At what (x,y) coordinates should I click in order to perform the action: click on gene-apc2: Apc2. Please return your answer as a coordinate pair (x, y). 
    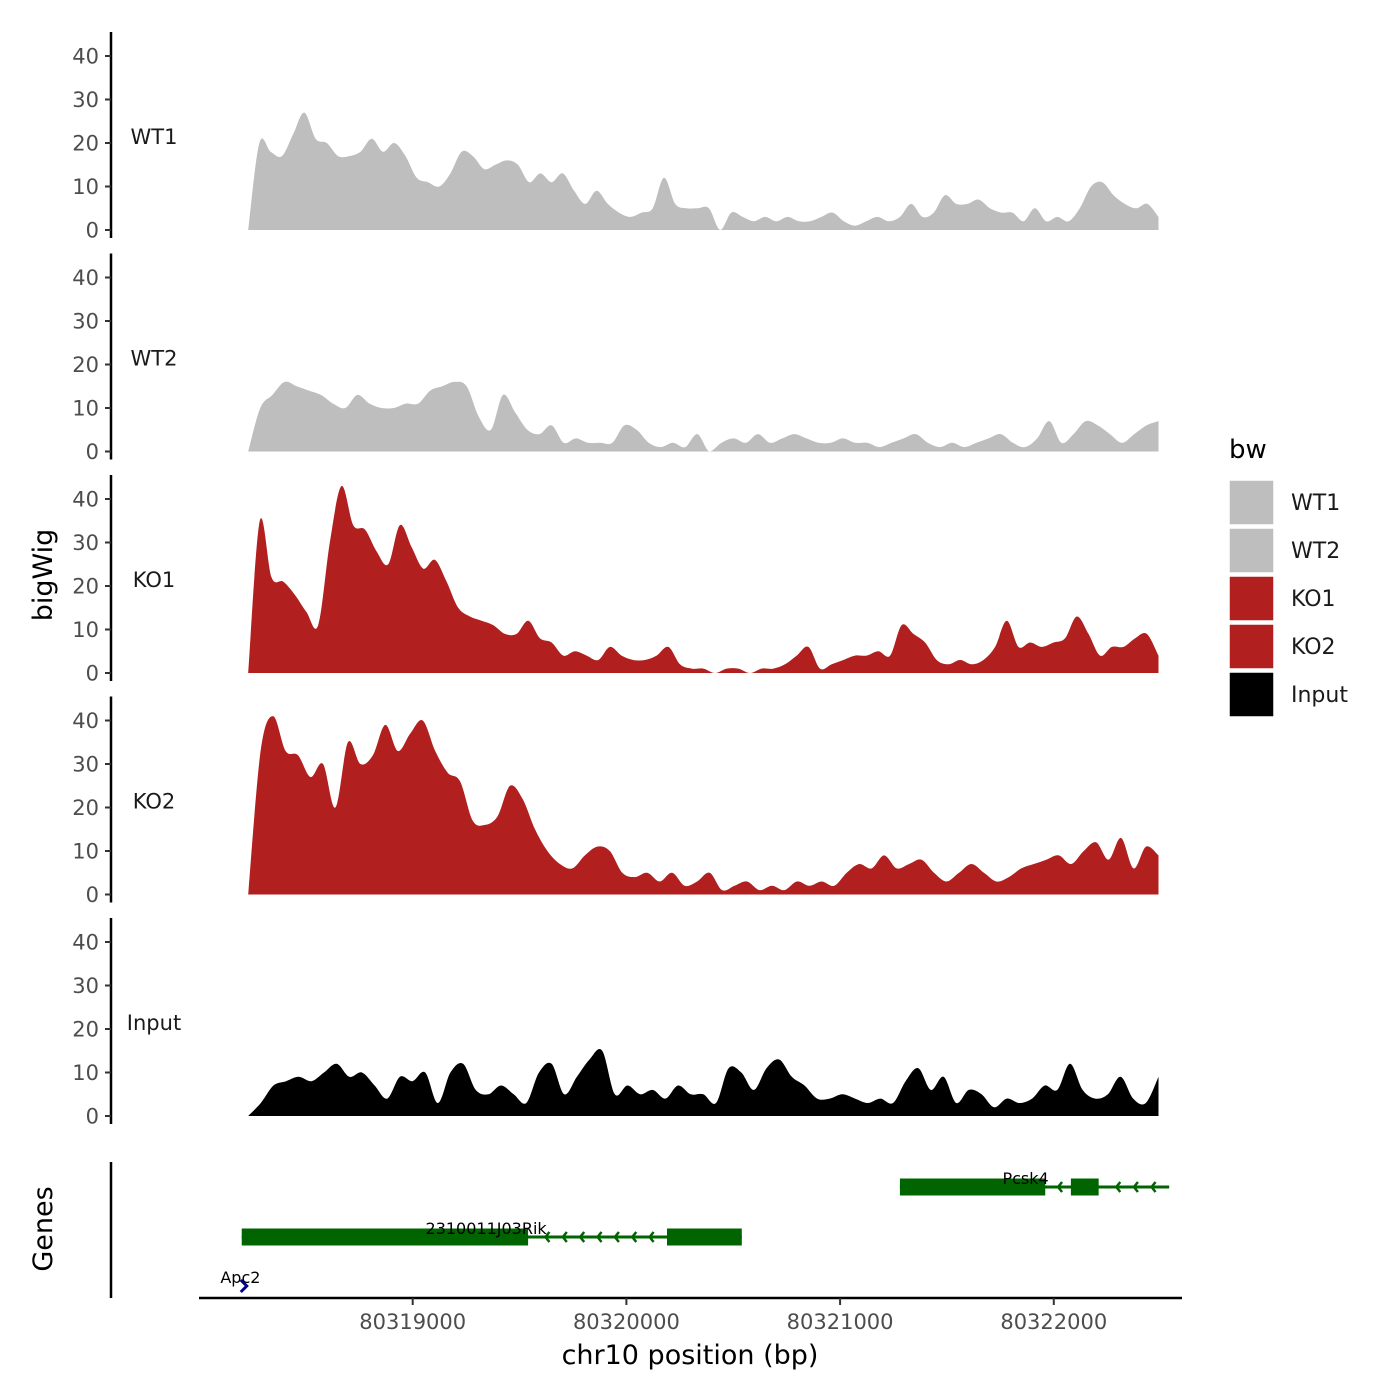
    Looking at the image, I should click on (240, 1281).